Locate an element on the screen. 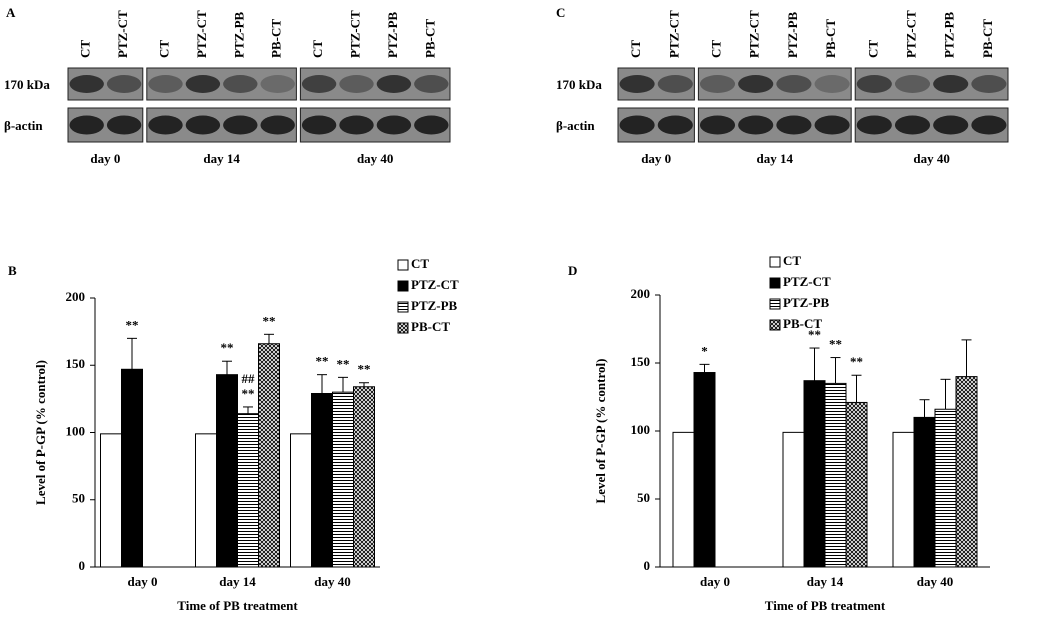 This screenshot has height=622, width=1039. significance-label: ## is located at coordinates (249, 378).